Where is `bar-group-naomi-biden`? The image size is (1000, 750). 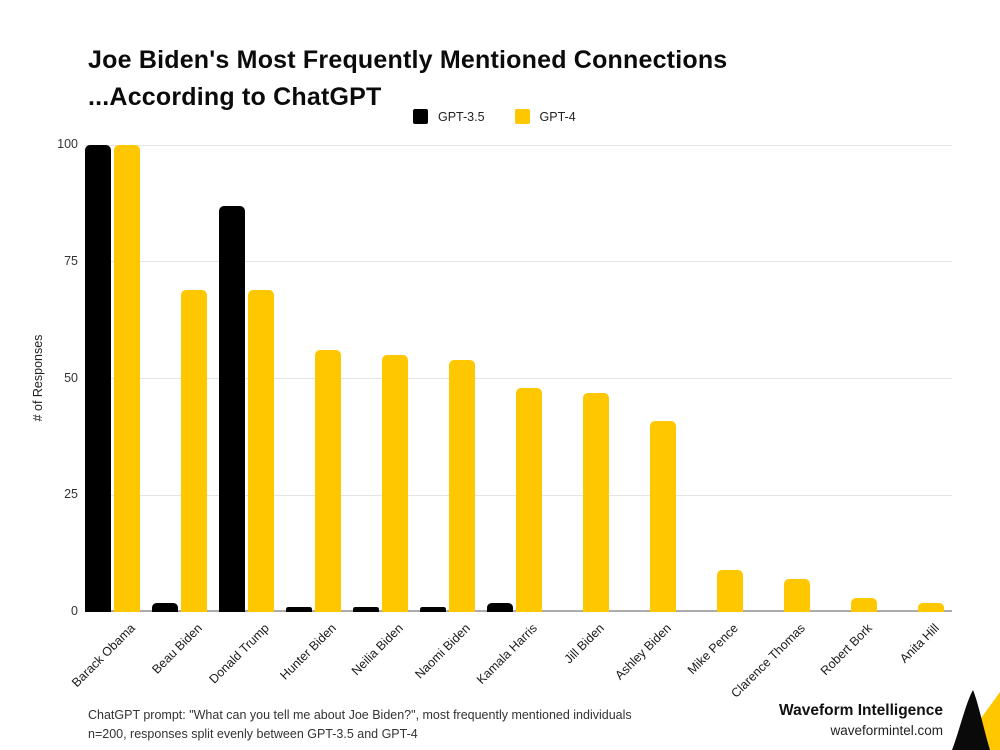
bar-group-naomi-biden is located at coordinates (447, 378).